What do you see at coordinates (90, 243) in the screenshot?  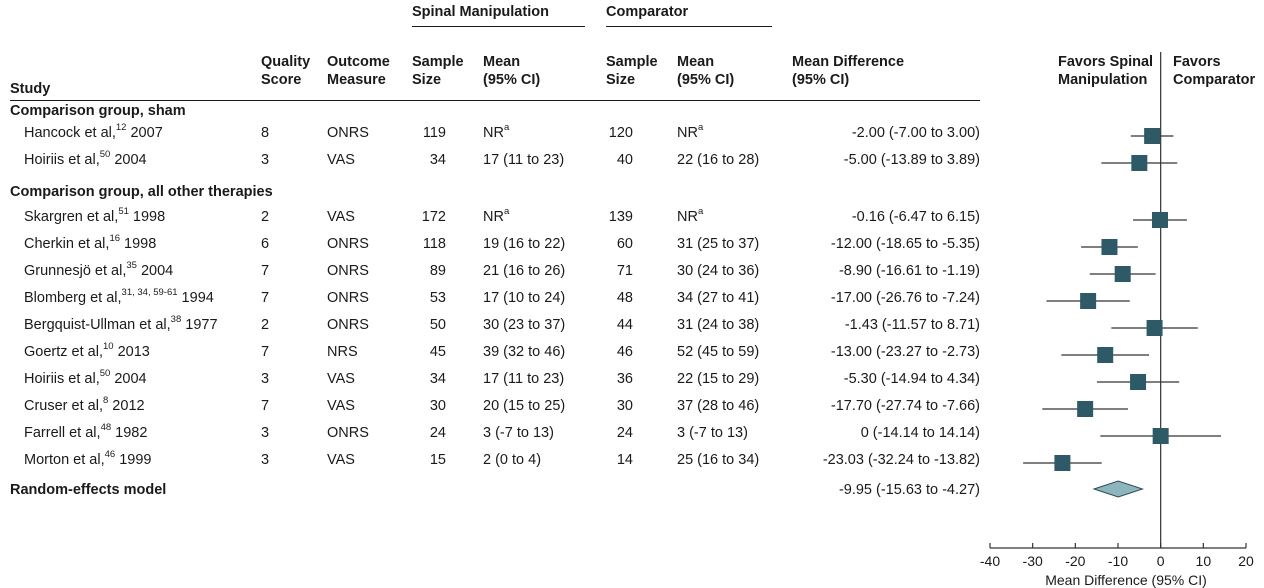 I see `study-name: Cherkin et al,16 1998` at bounding box center [90, 243].